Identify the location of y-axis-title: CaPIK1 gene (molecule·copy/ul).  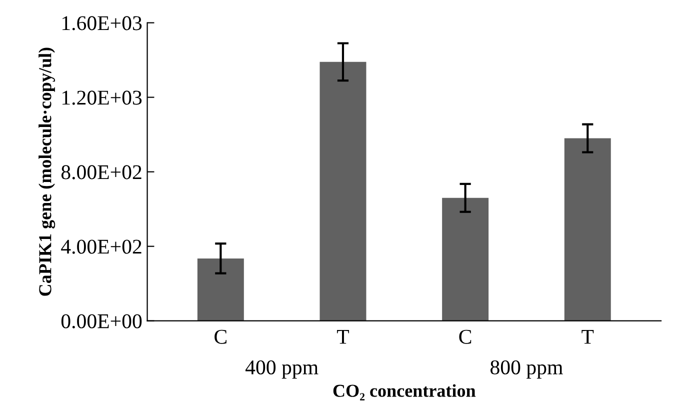
(47, 172).